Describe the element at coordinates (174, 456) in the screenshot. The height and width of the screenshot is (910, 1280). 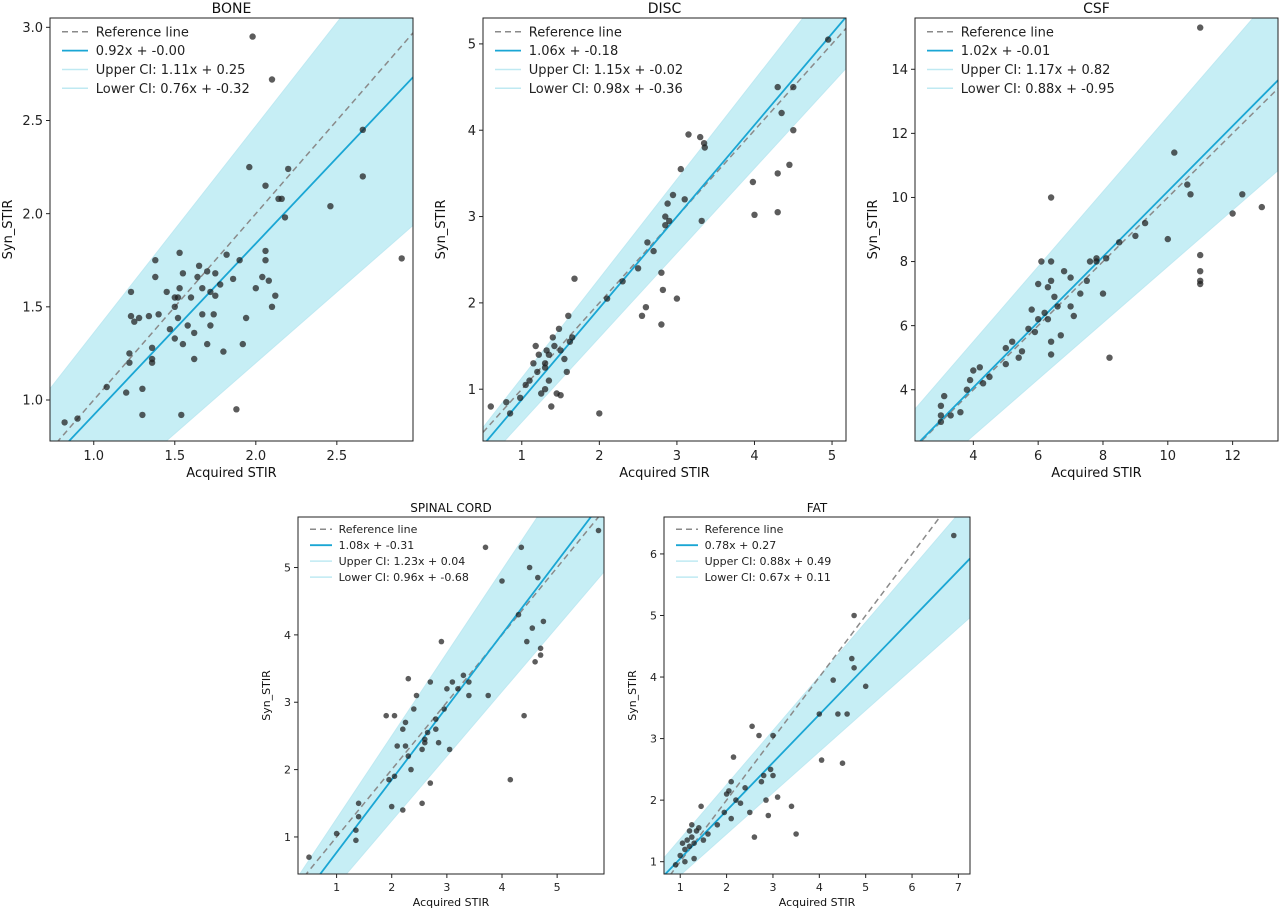
I see `x-tick-label: 1.5` at that location.